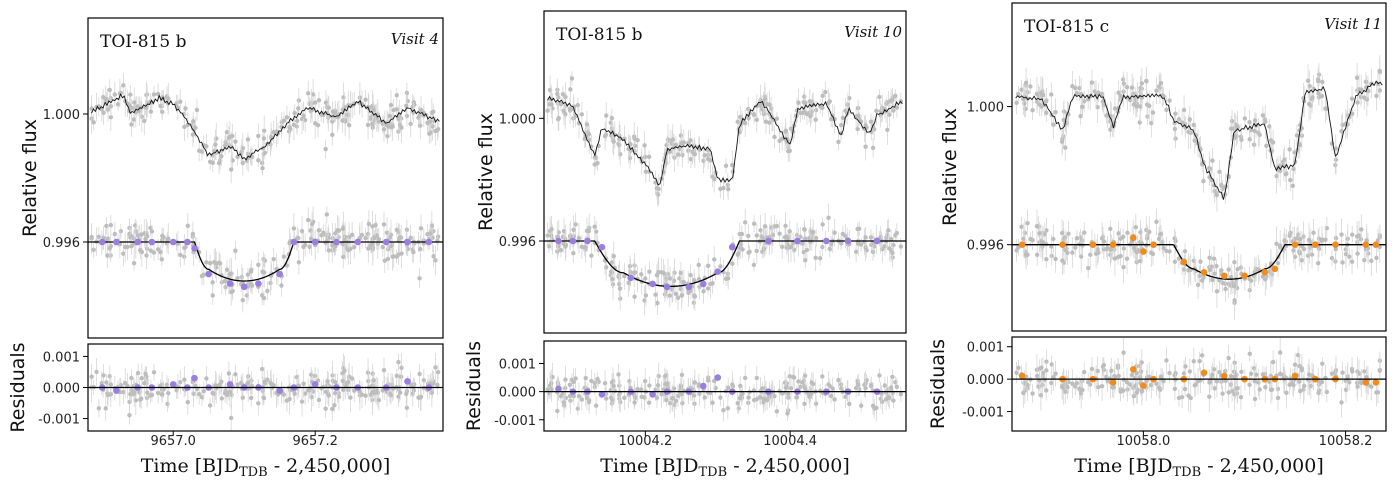 The image size is (1397, 481). Describe the element at coordinates (703, 386) in the screenshot. I see `binned-residual-point` at that location.